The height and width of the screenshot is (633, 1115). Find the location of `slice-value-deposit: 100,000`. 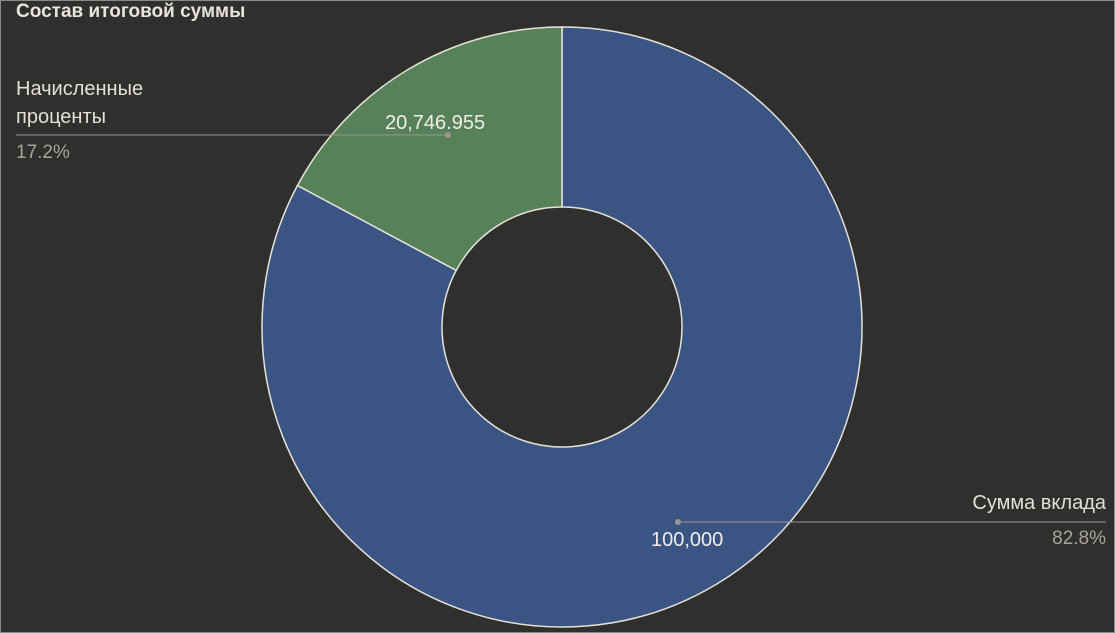

slice-value-deposit: 100,000 is located at coordinates (687, 540).